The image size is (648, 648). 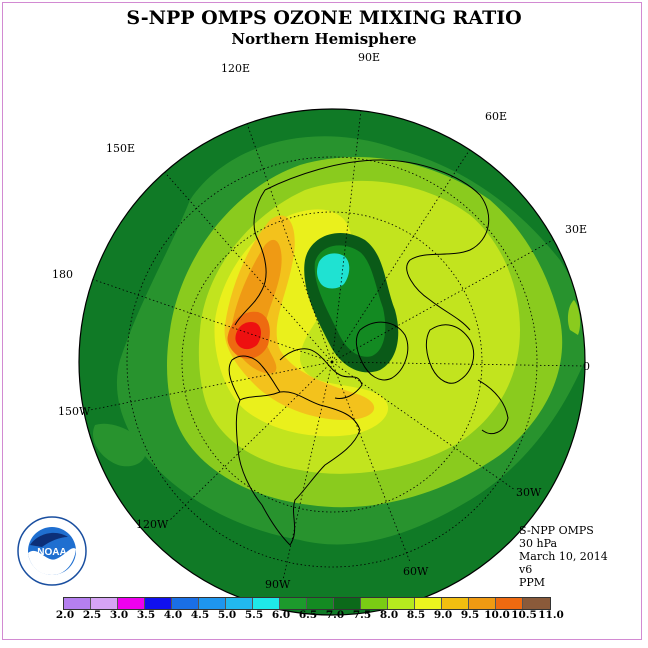 What do you see at coordinates (576, 229) in the screenshot?
I see `lon-label-30e: 30E` at bounding box center [576, 229].